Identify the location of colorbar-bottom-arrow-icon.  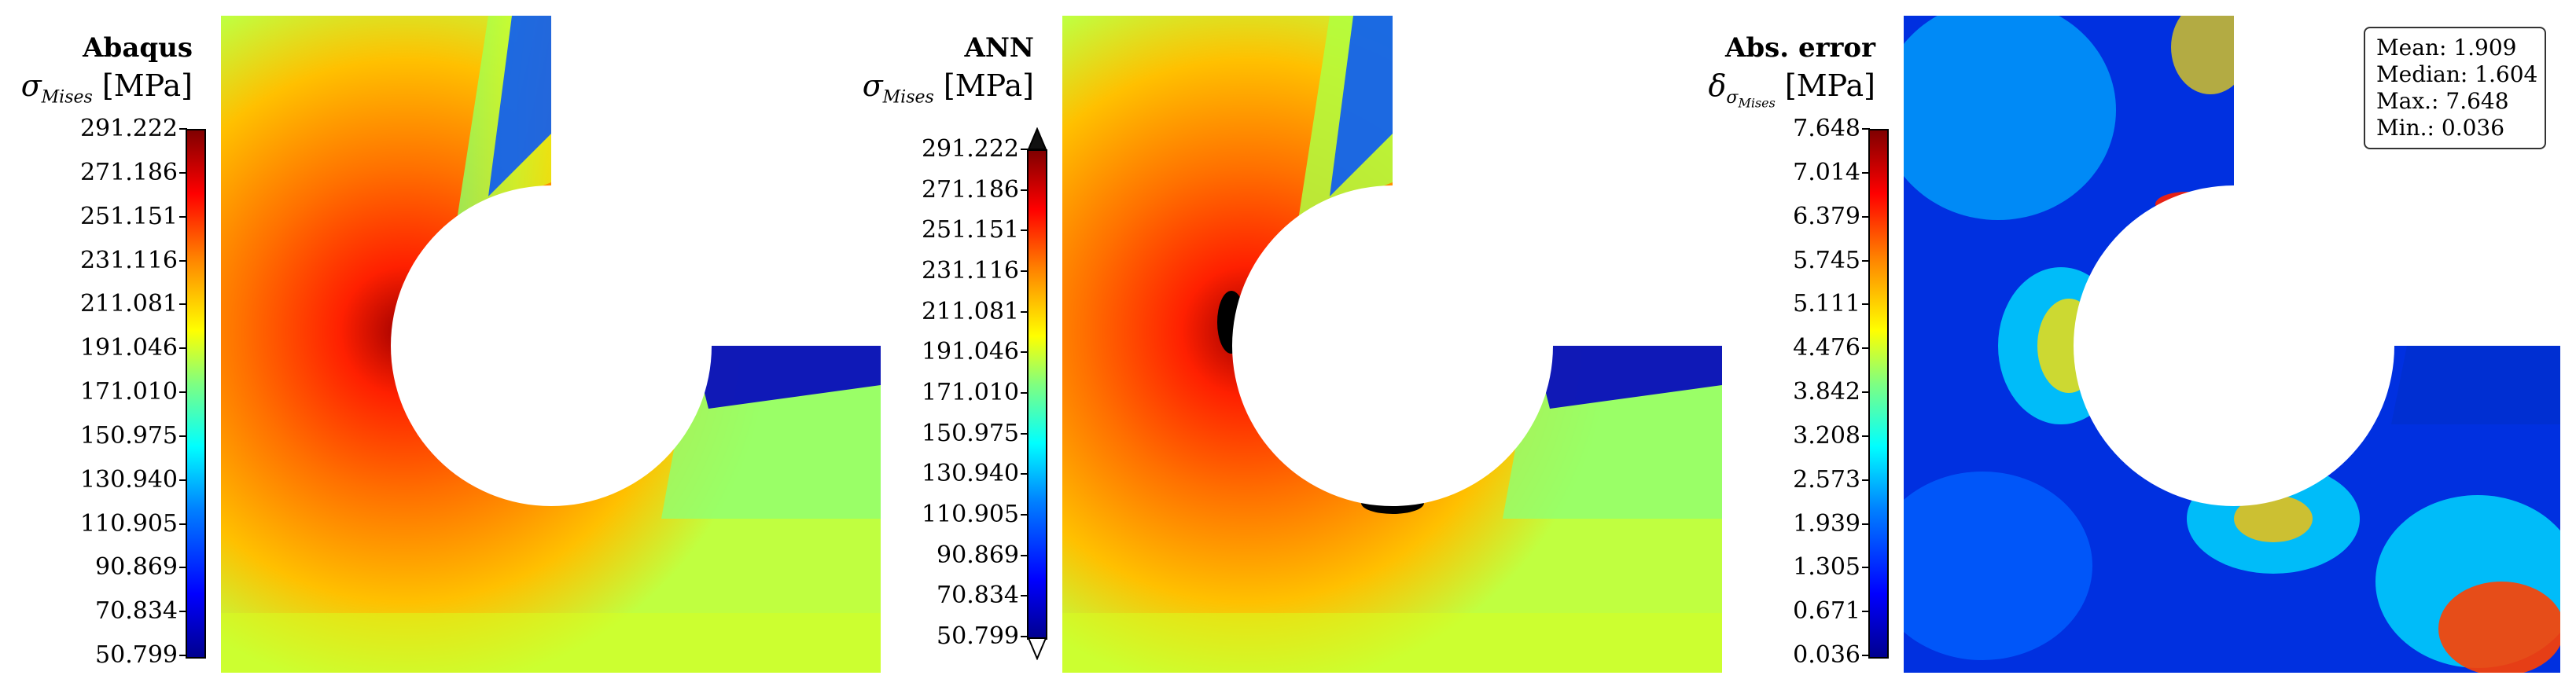
(1037, 648).